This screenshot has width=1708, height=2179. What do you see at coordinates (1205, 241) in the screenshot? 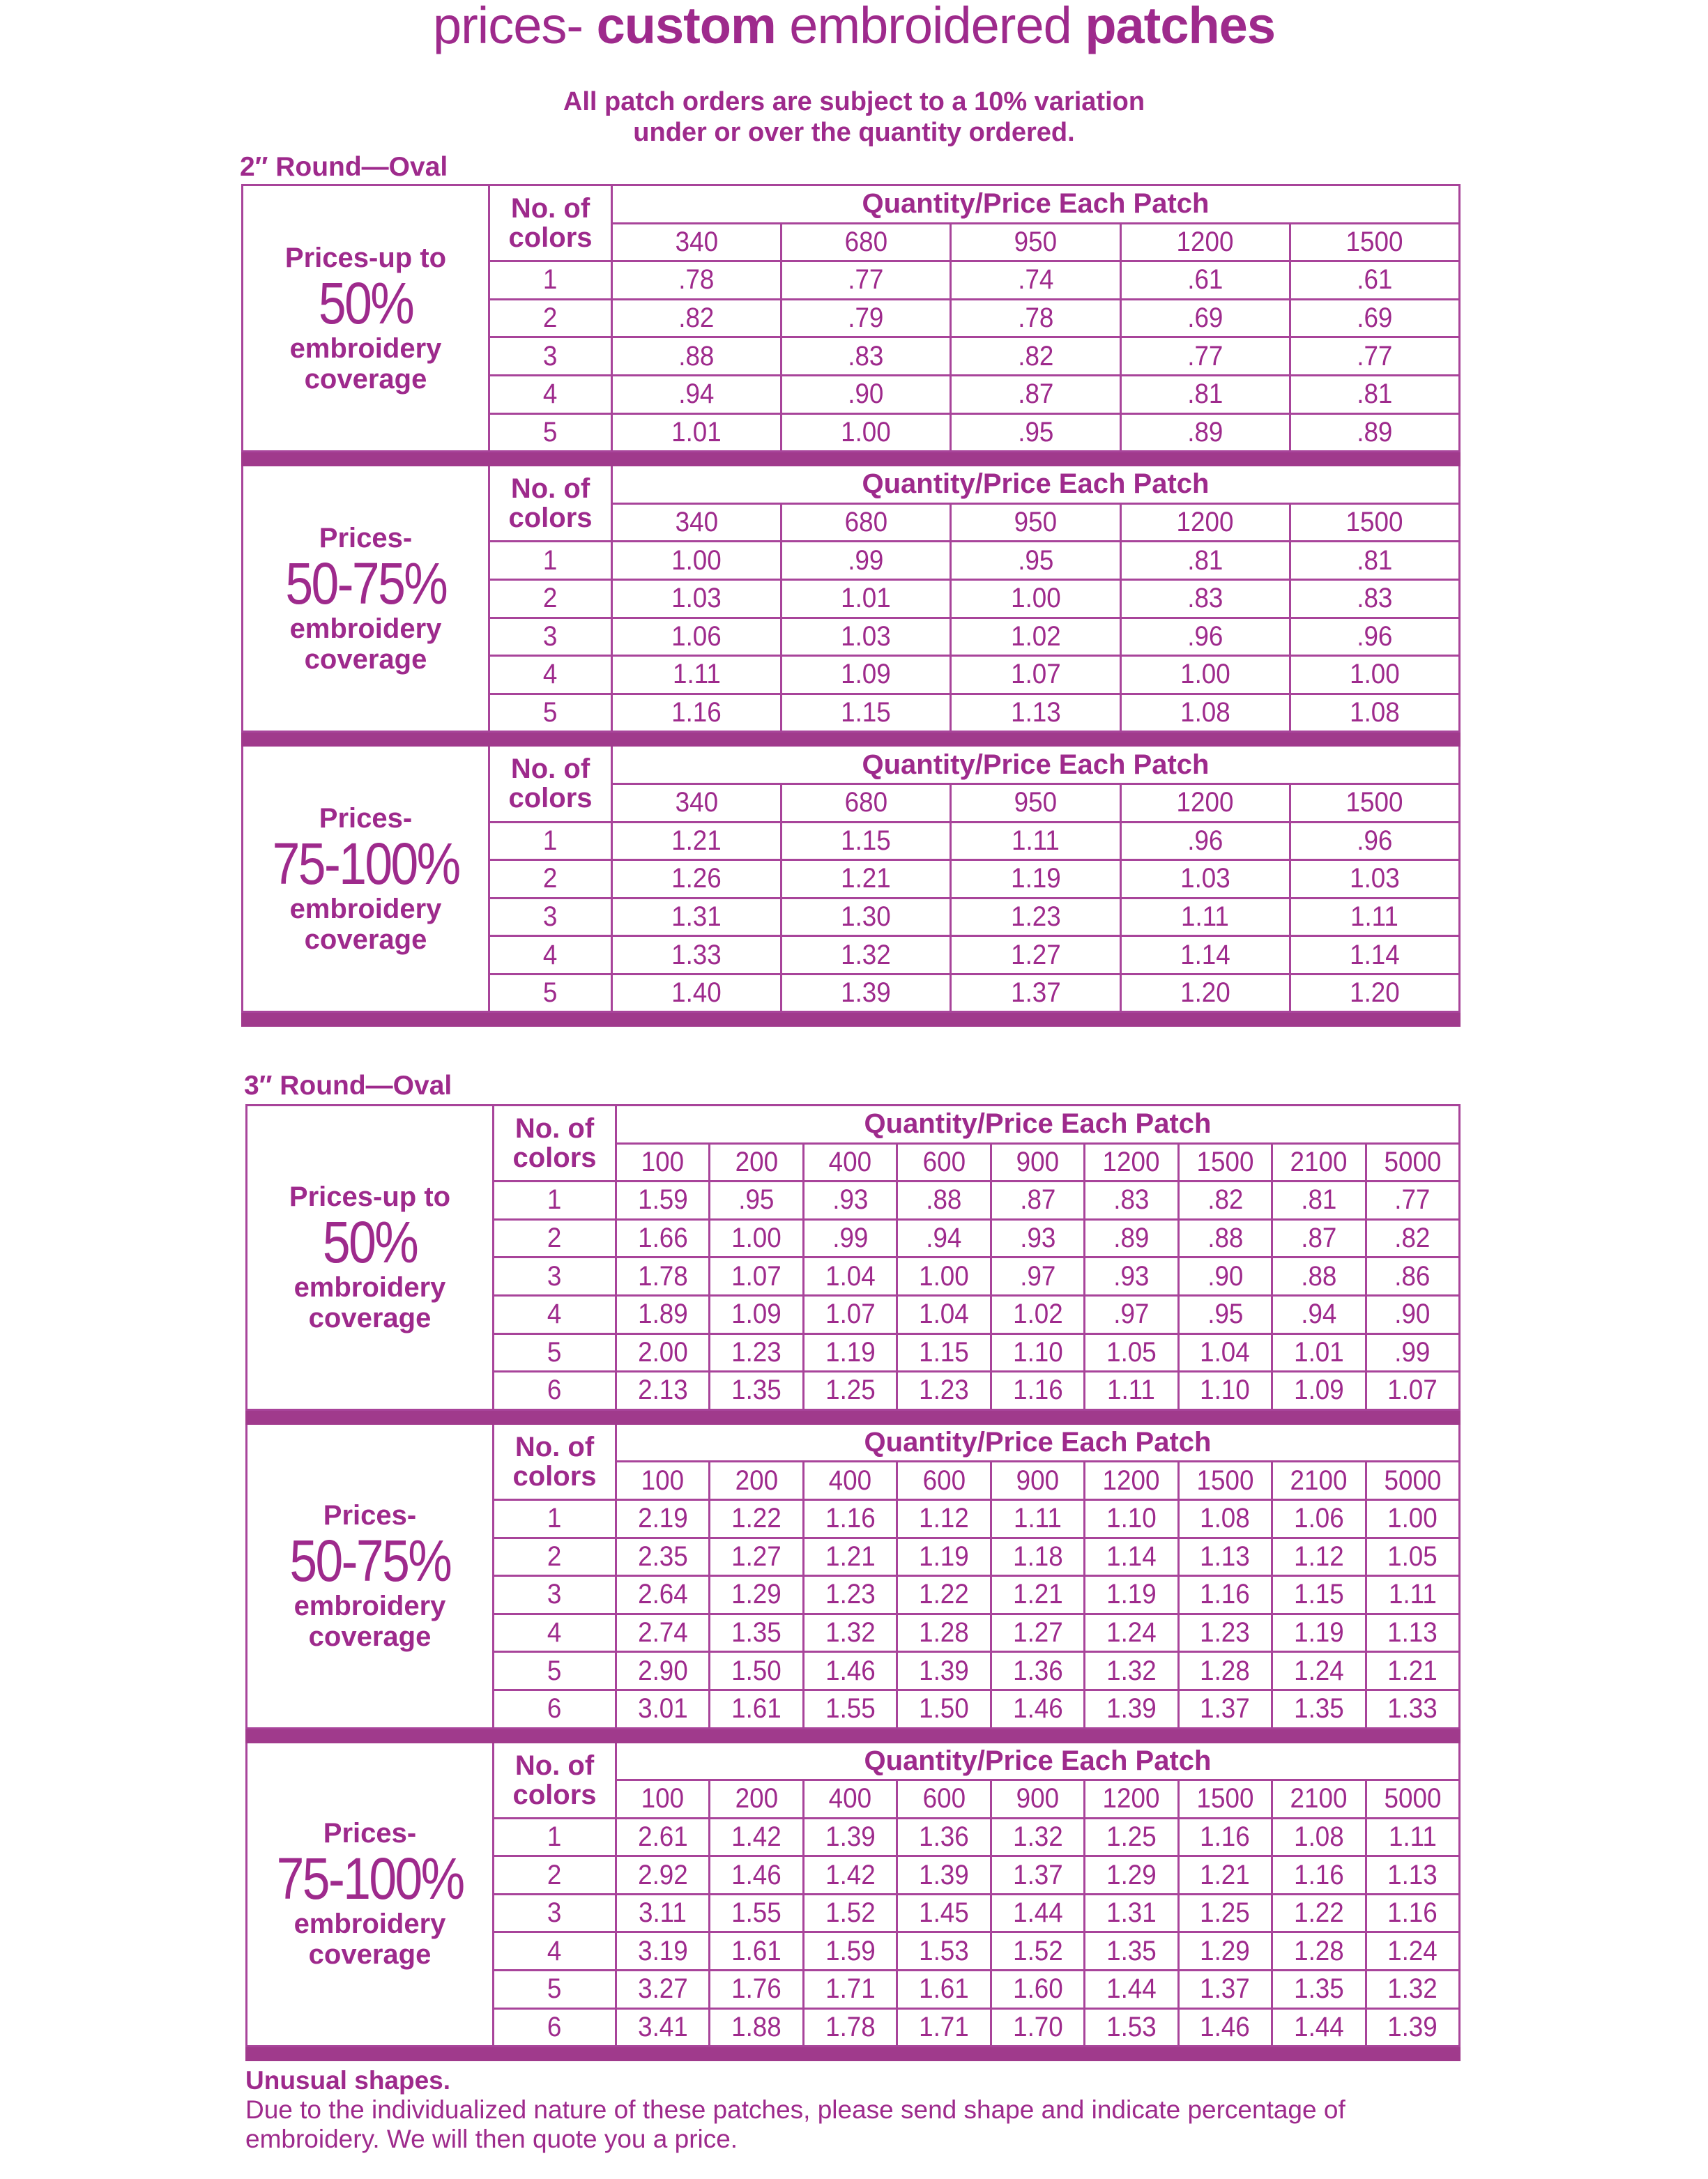
I see `quantity-value: 1200` at bounding box center [1205, 241].